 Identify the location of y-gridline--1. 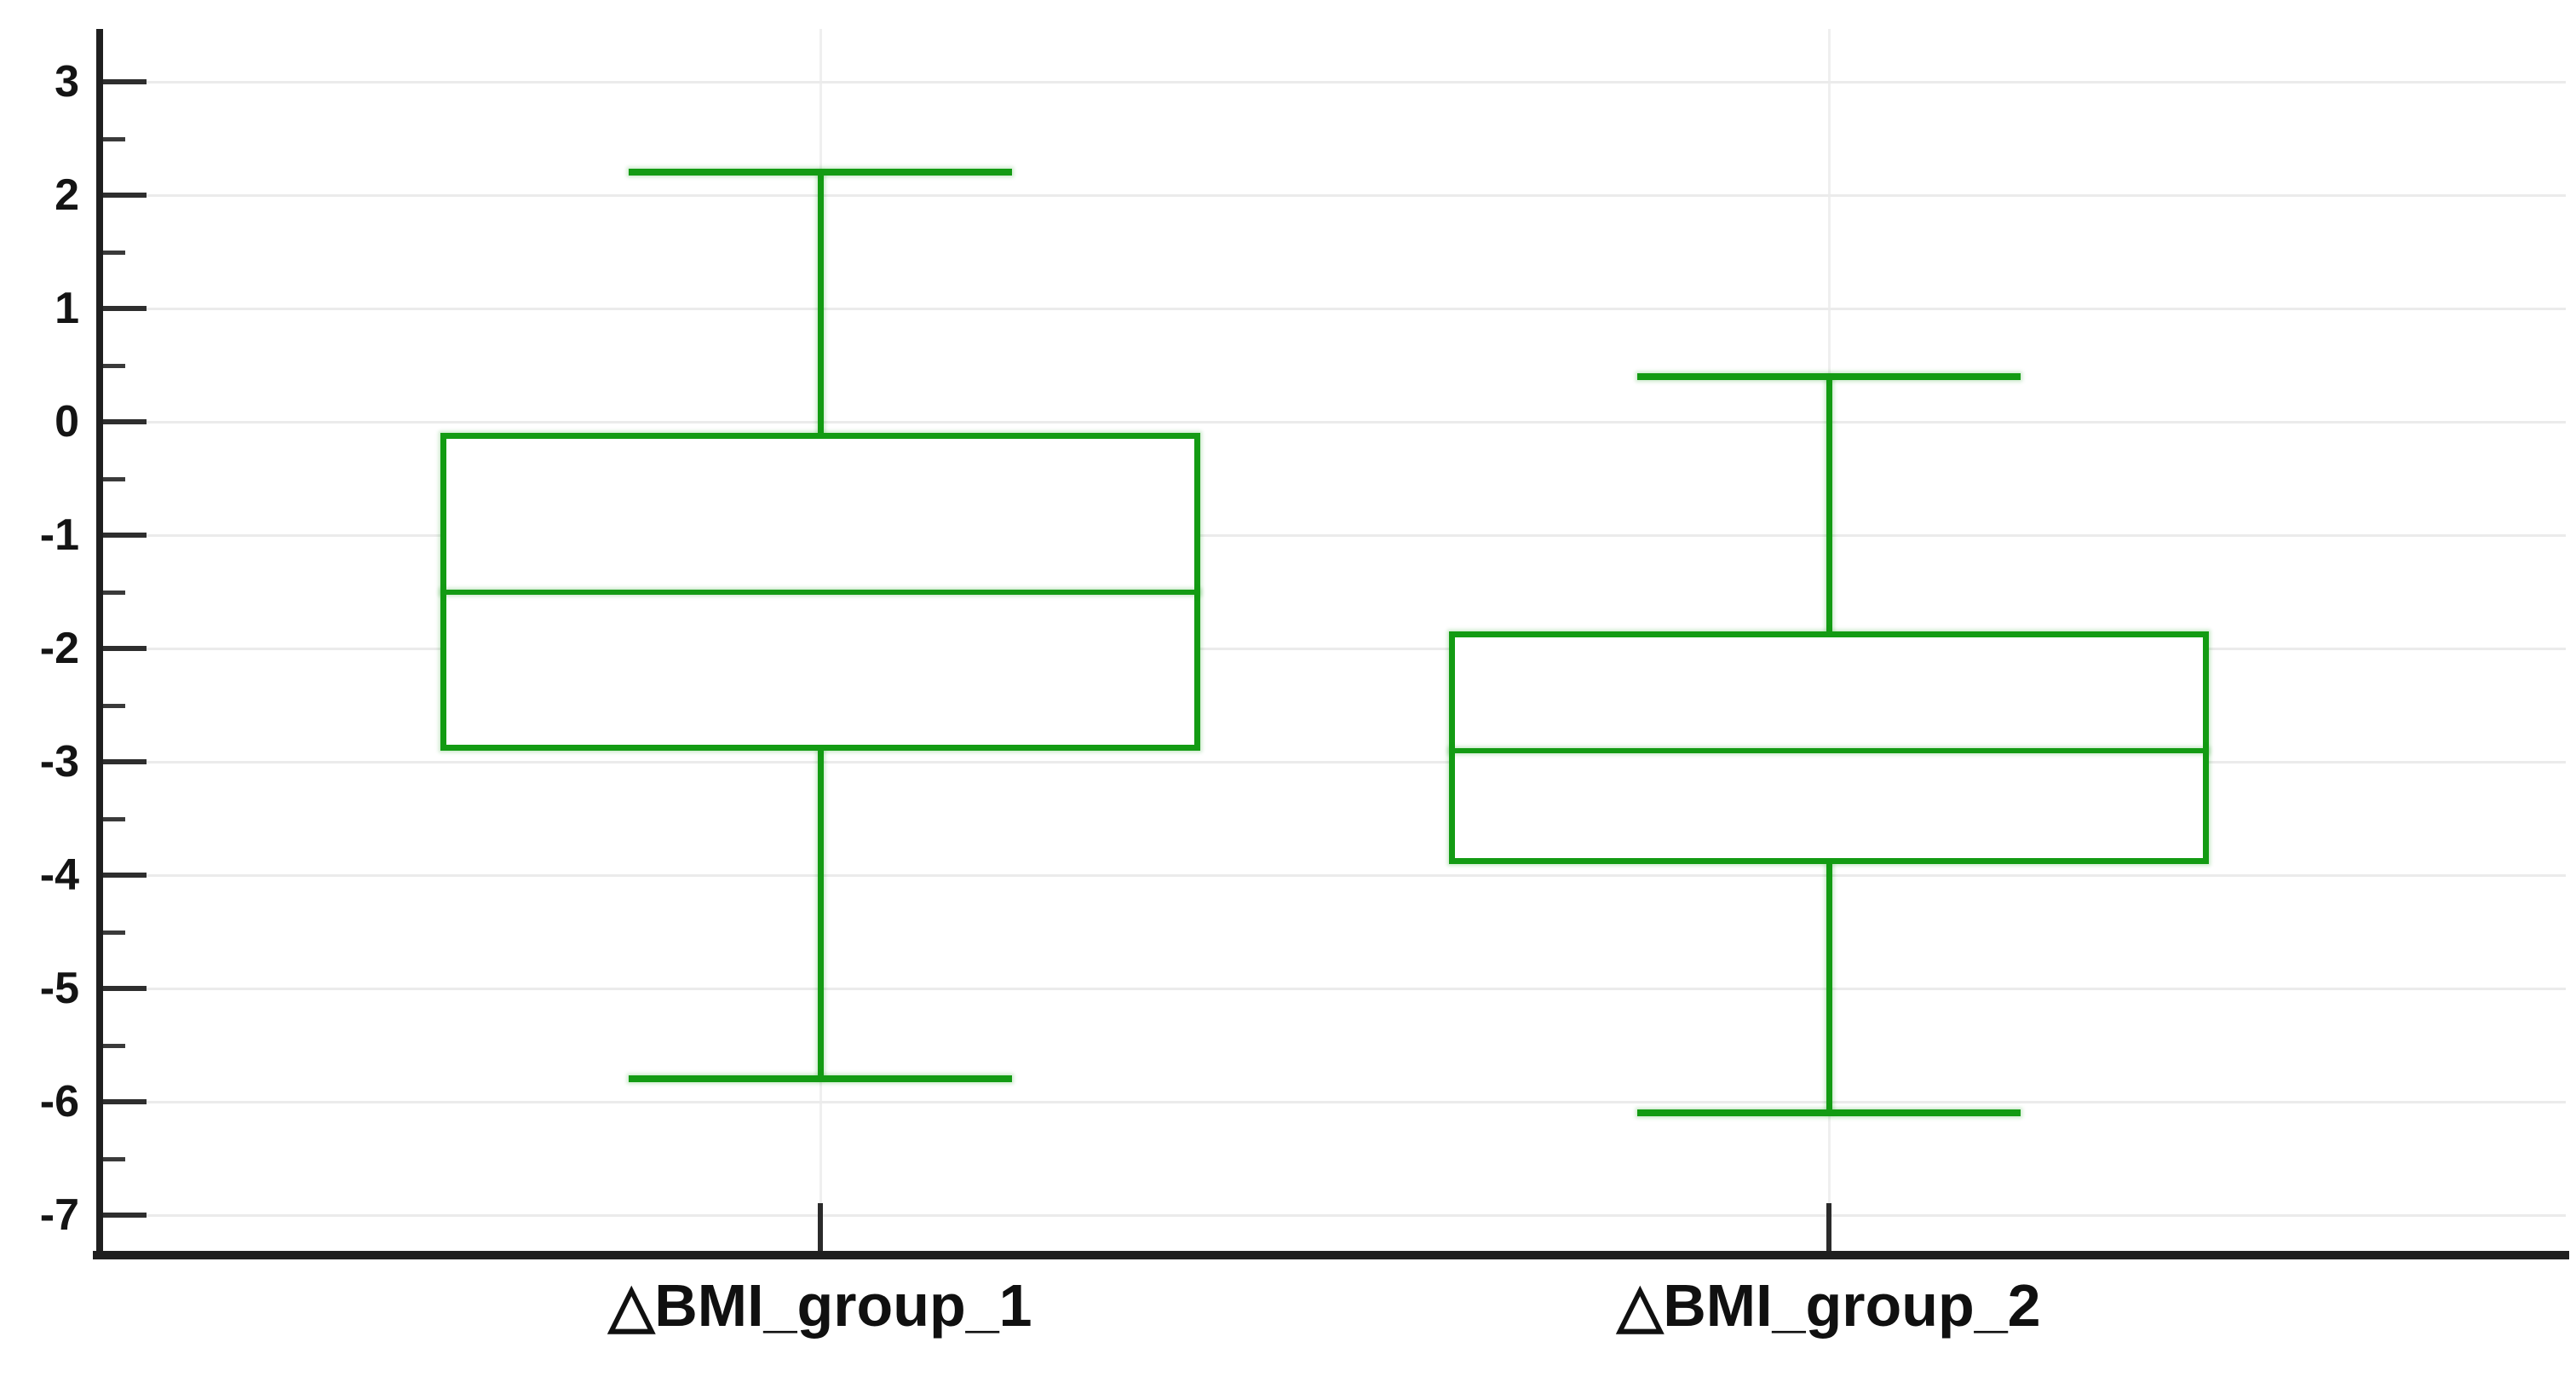
(1334, 535).